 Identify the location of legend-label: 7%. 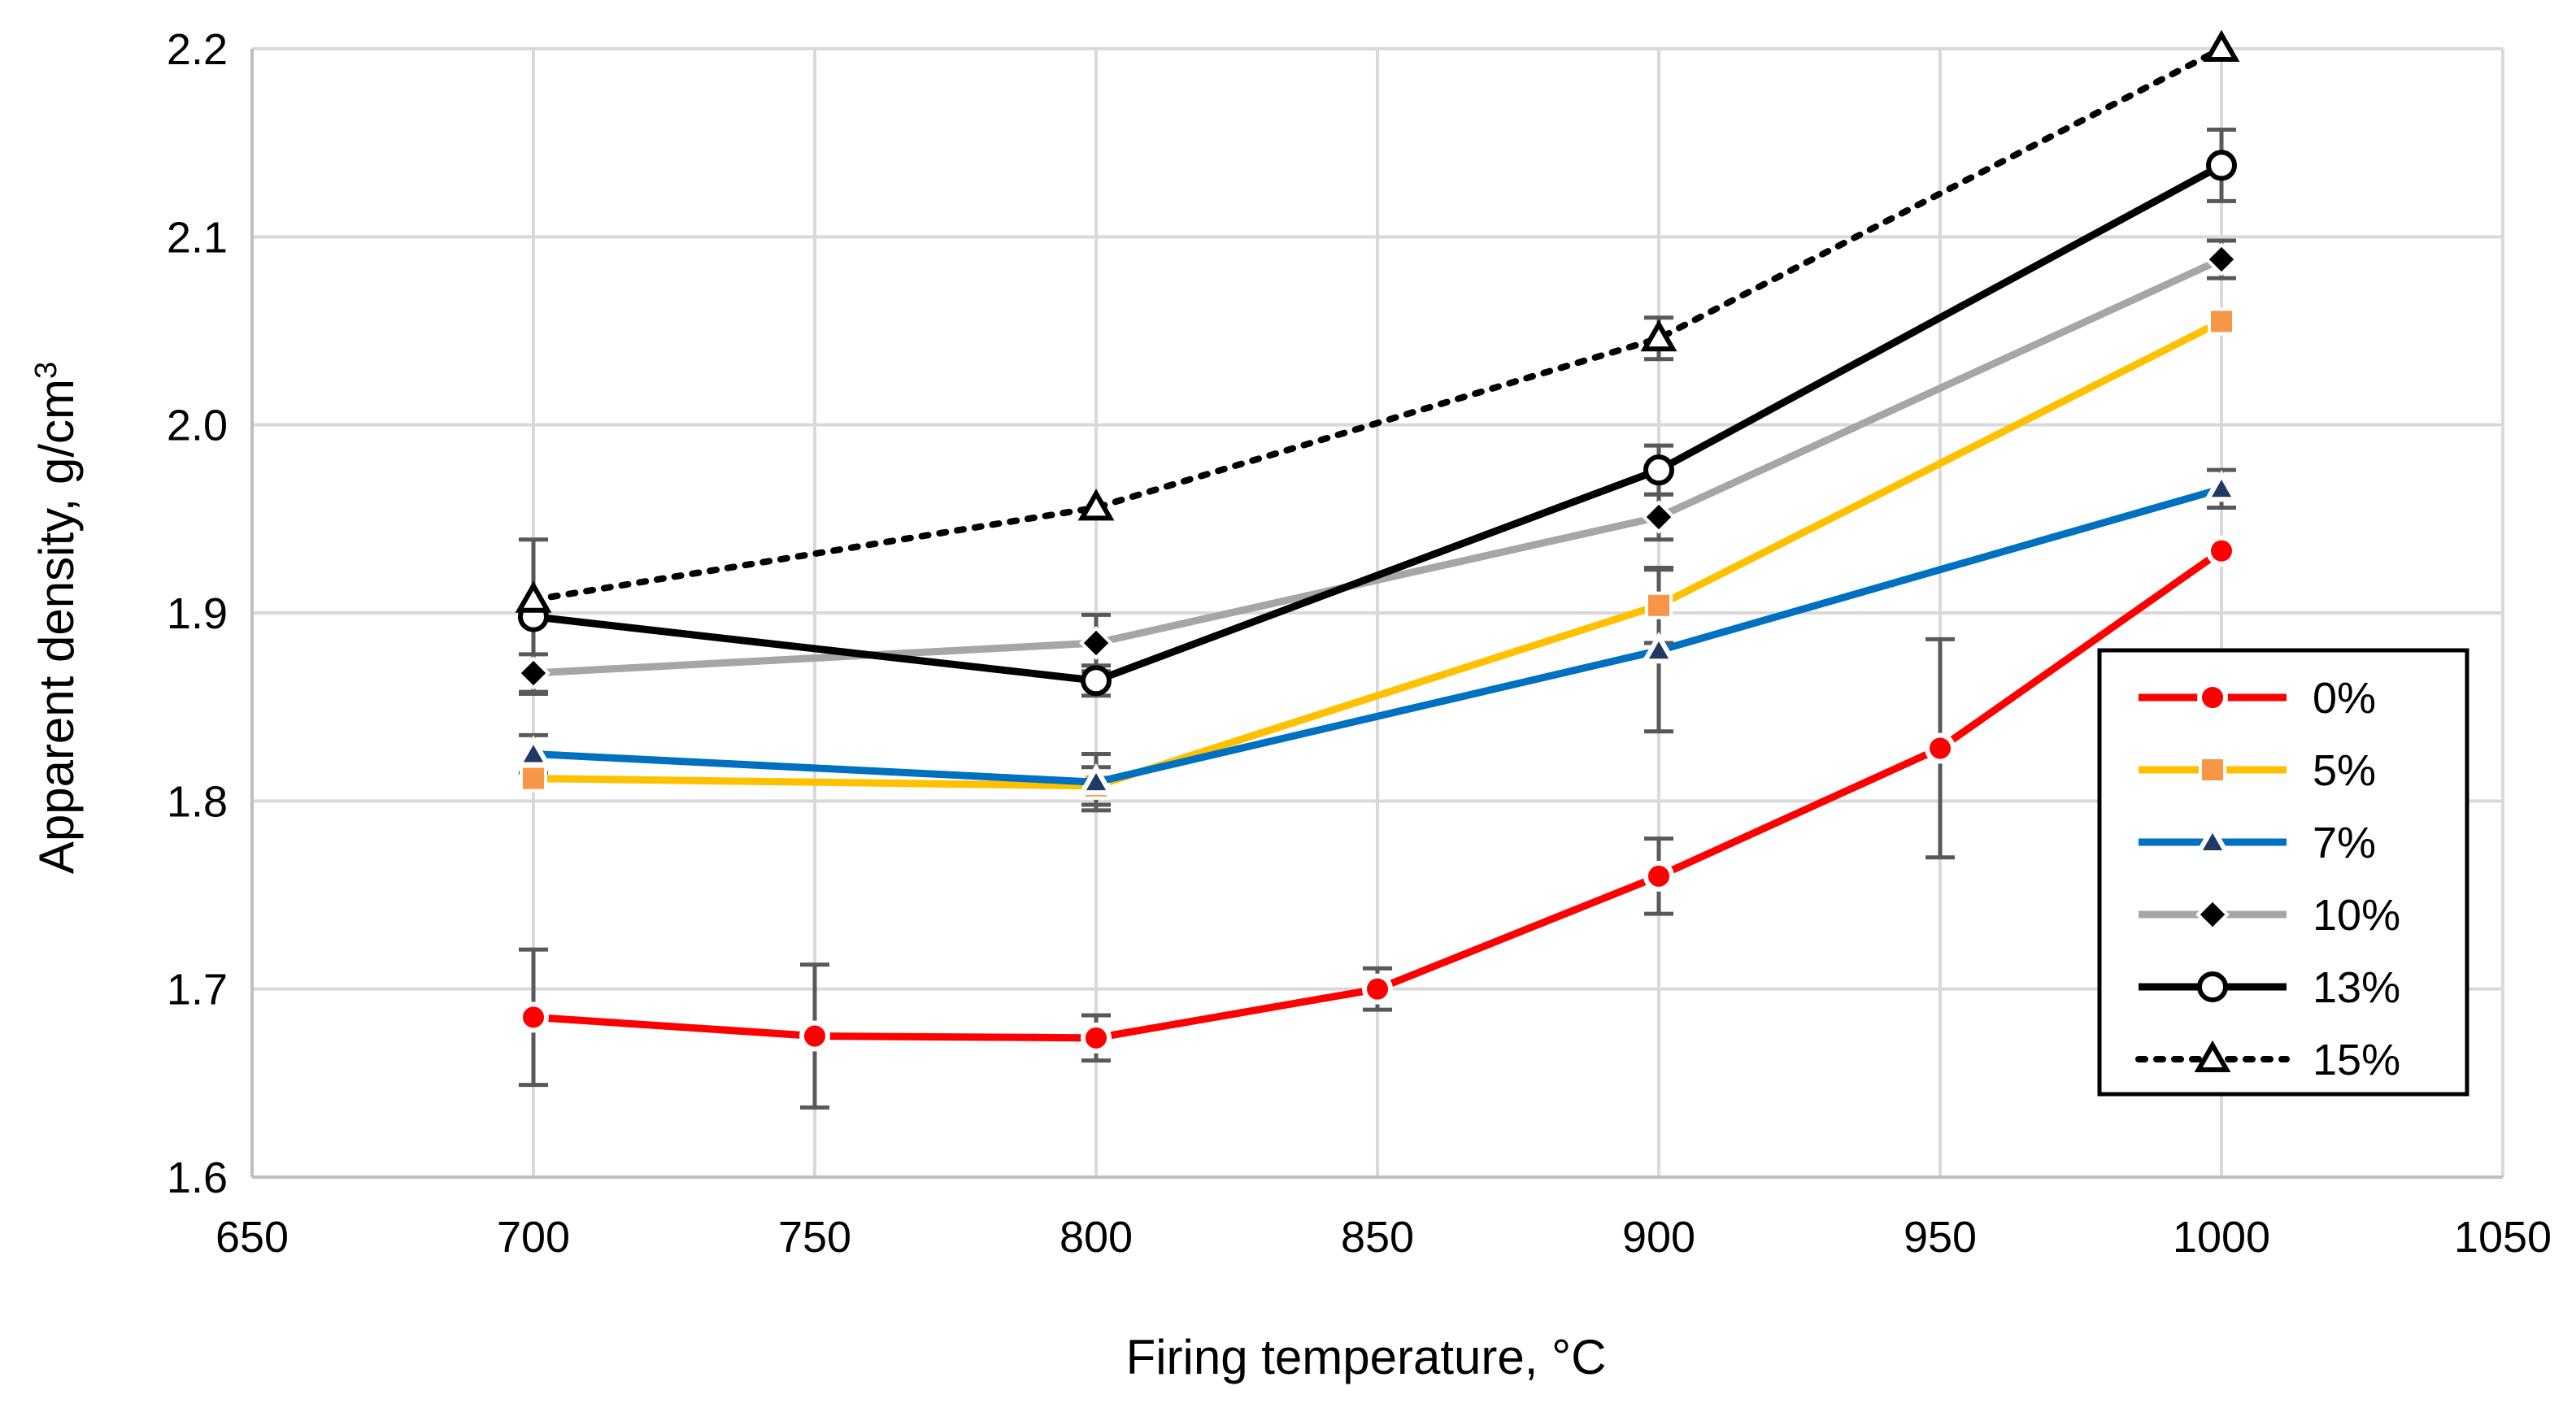
(2345, 843).